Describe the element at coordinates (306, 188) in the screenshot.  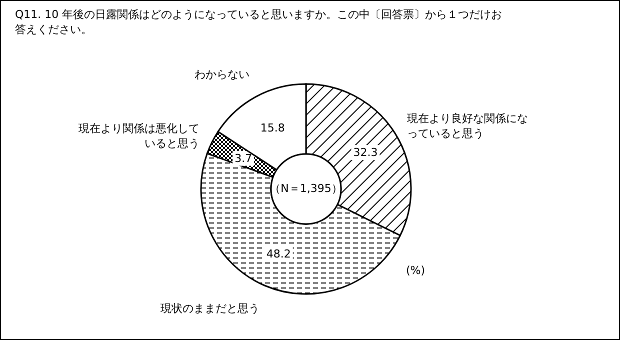
I see `text: （N＝1,395）` at that location.